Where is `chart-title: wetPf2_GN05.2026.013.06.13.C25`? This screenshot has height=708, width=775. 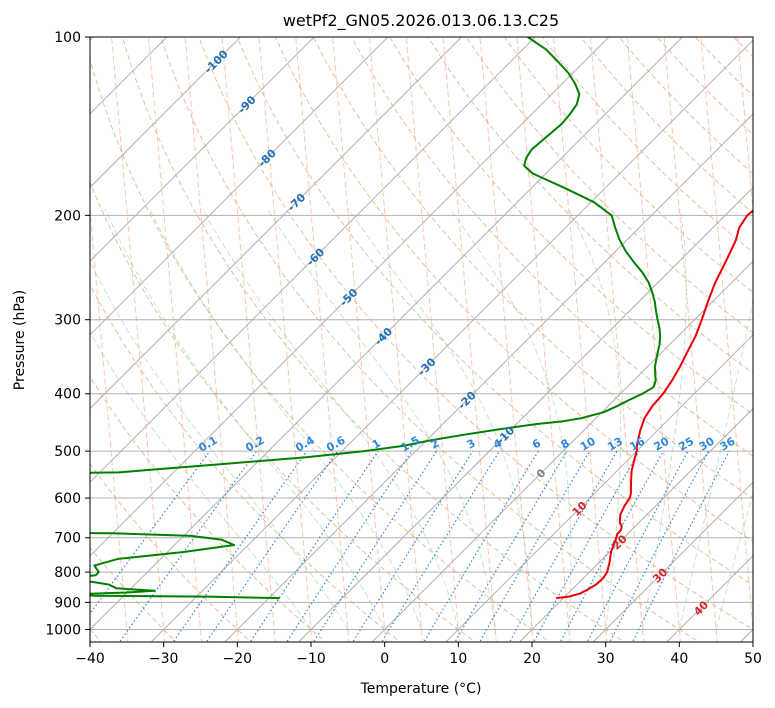
chart-title: wetPf2_GN05.2026.013.06.13.C25 is located at coordinates (421, 21).